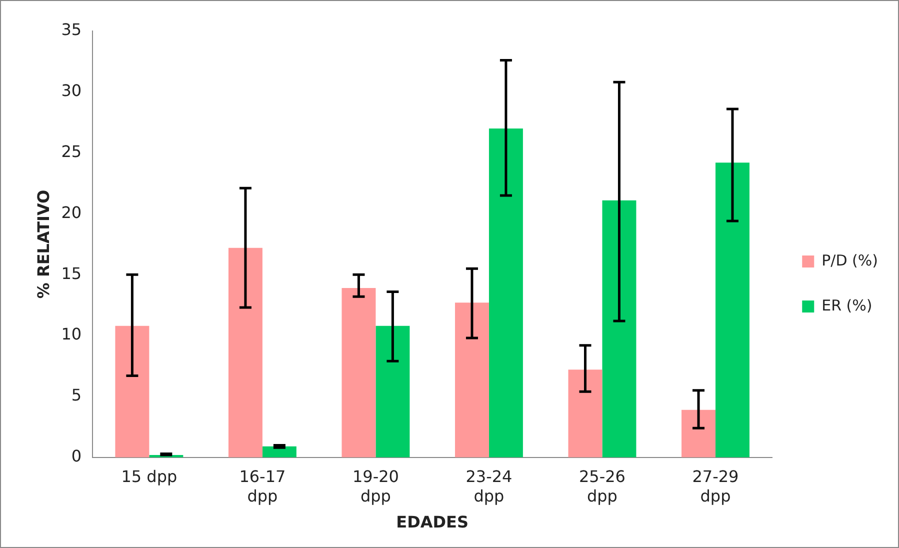  I want to click on x-tick-label: 27-29 dpp, so click(715, 486).